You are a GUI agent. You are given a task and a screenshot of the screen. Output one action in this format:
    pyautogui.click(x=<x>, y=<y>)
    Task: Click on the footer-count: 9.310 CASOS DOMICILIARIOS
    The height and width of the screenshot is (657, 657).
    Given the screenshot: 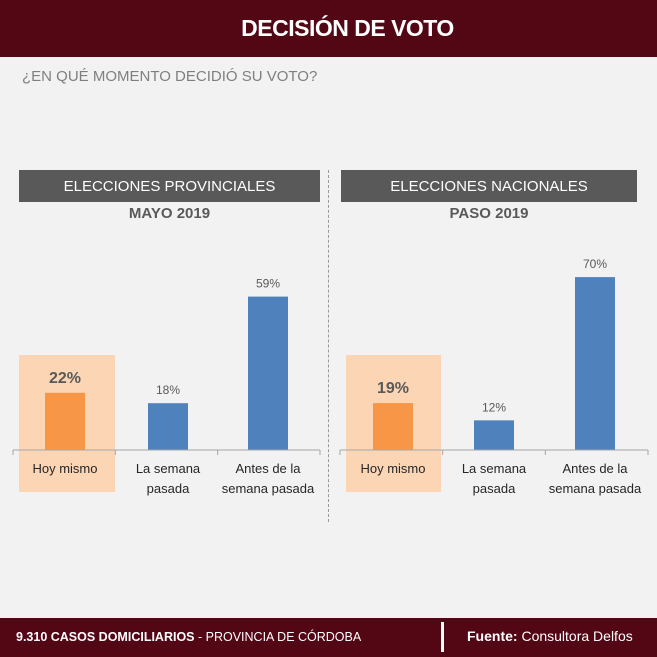 What is the action you would take?
    pyautogui.click(x=105, y=637)
    